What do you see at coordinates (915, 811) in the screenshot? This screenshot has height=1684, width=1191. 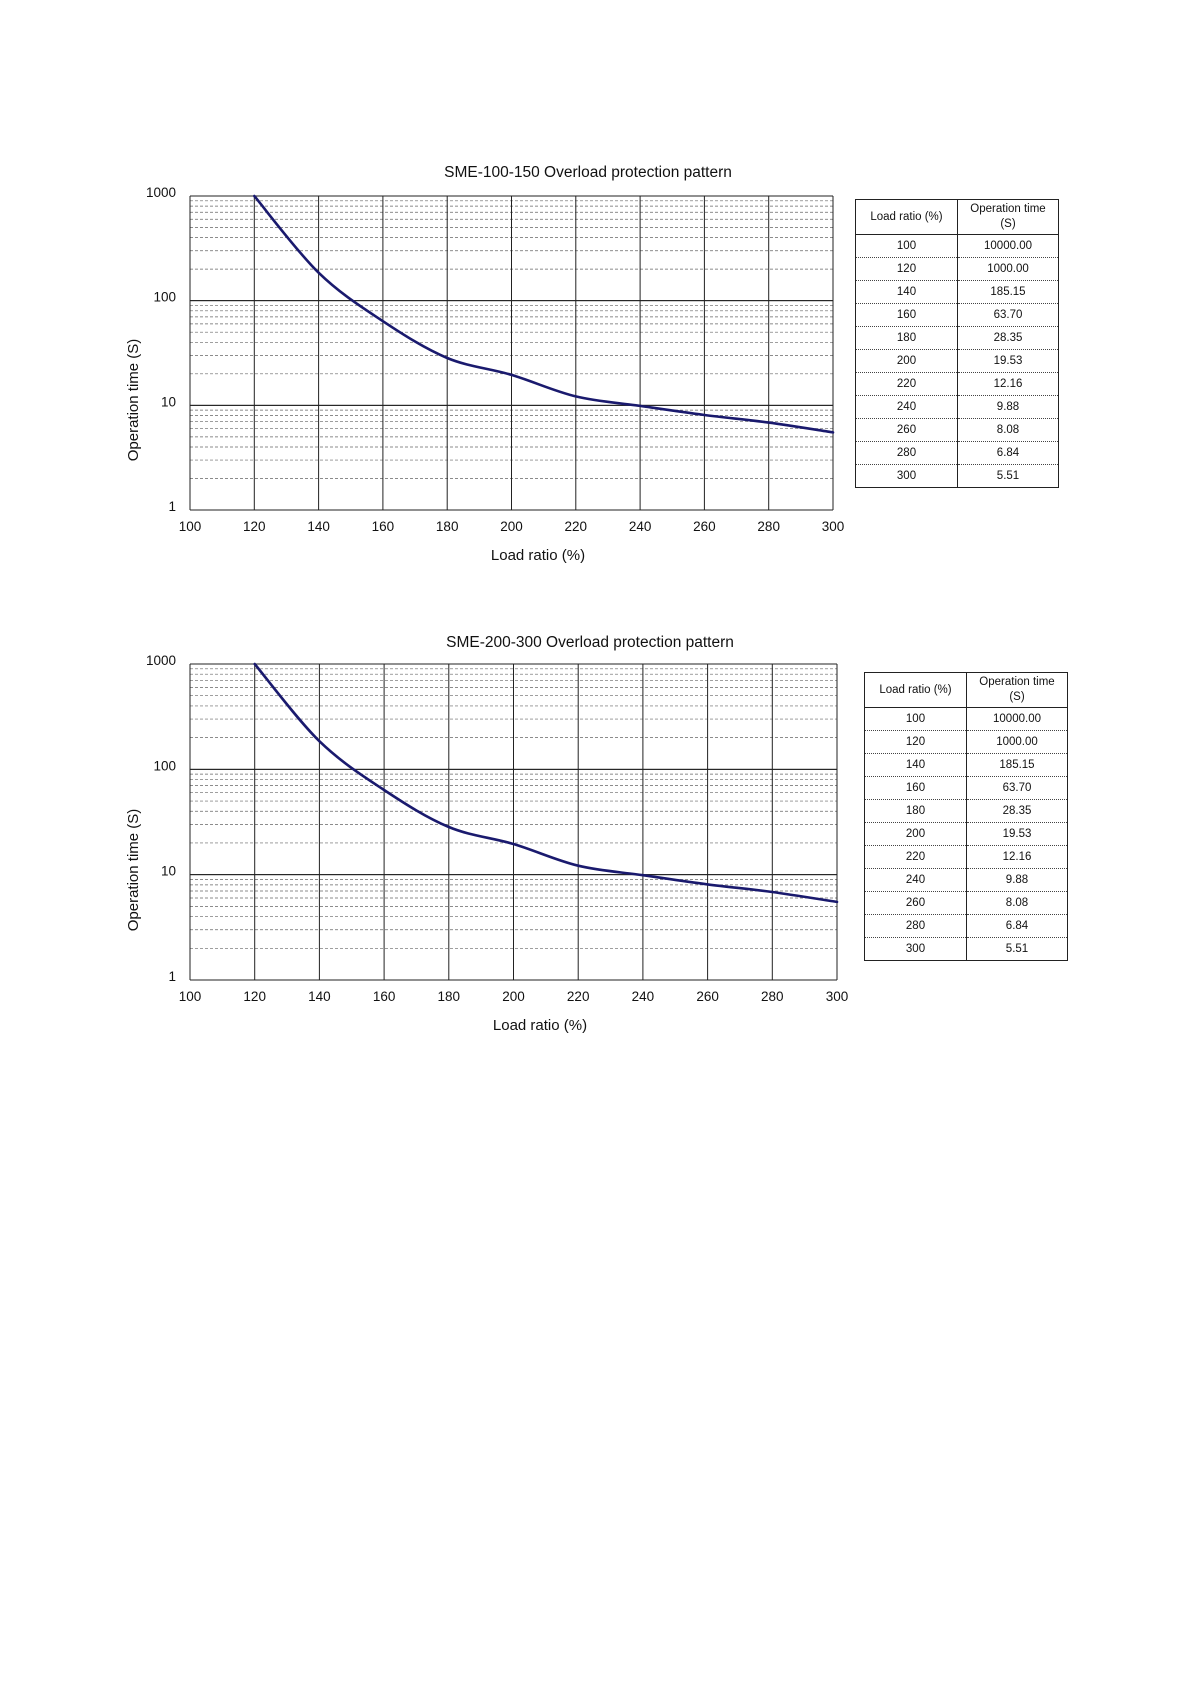 I see `cell-load-ratio: 180` at bounding box center [915, 811].